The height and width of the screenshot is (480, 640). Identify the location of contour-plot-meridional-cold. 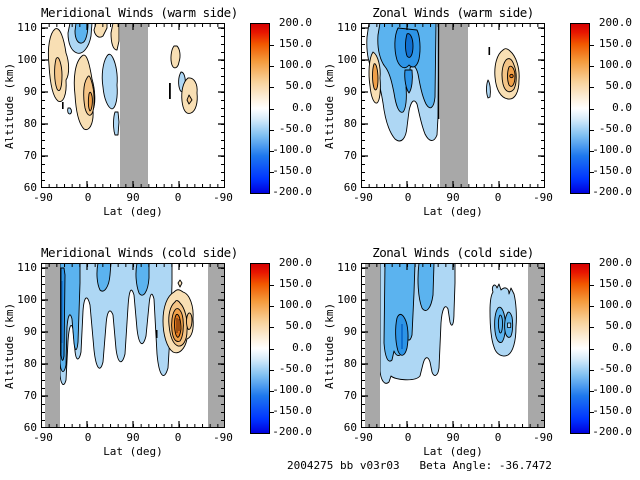
(133, 345).